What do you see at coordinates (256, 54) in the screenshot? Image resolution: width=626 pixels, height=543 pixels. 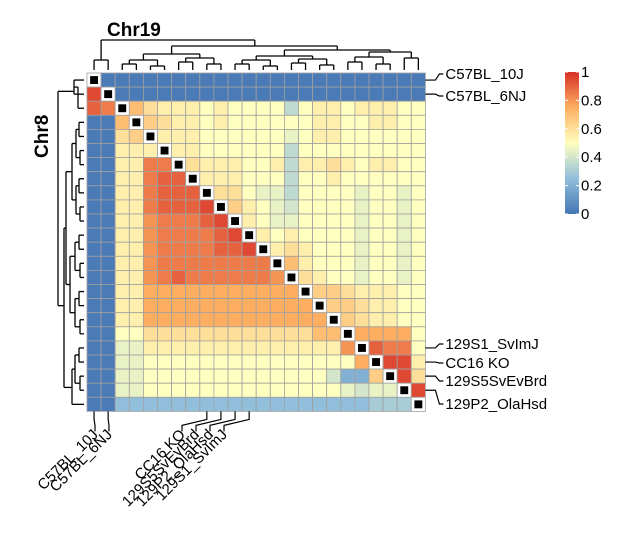 I see `column-dendrogram` at bounding box center [256, 54].